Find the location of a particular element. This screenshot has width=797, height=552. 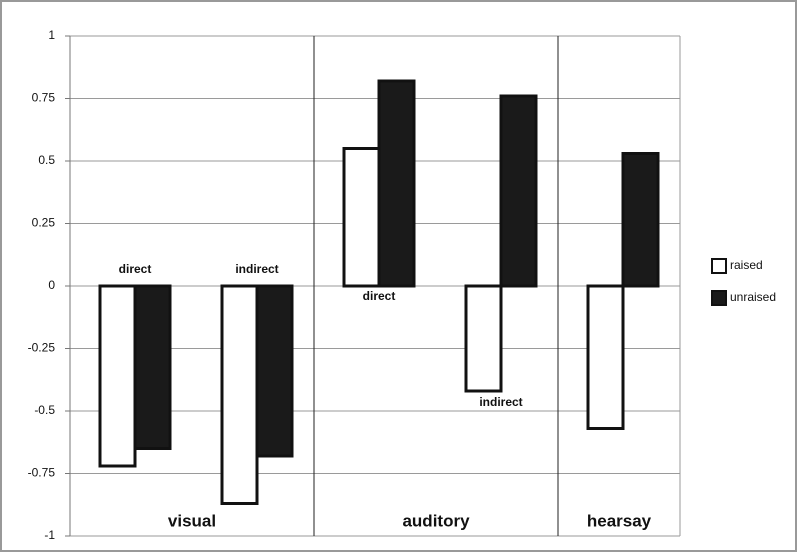

y-tick-label: 0.25 is located at coordinates (44, 223).